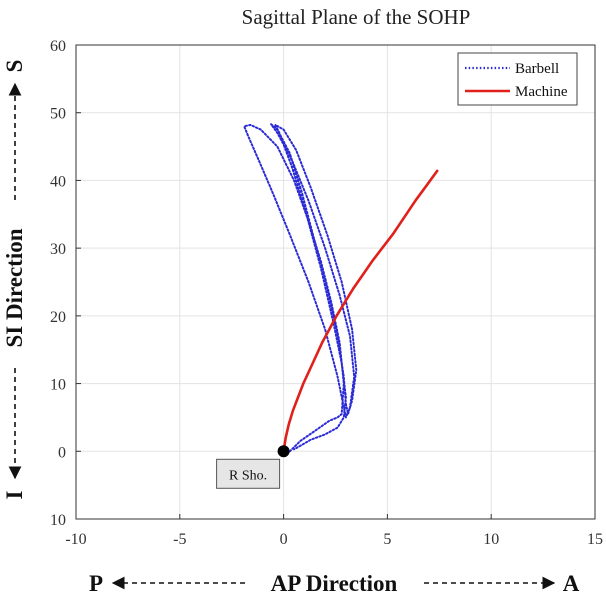 The height and width of the screenshot is (597, 606). I want to click on x-axis-positive-label: A, so click(571, 583).